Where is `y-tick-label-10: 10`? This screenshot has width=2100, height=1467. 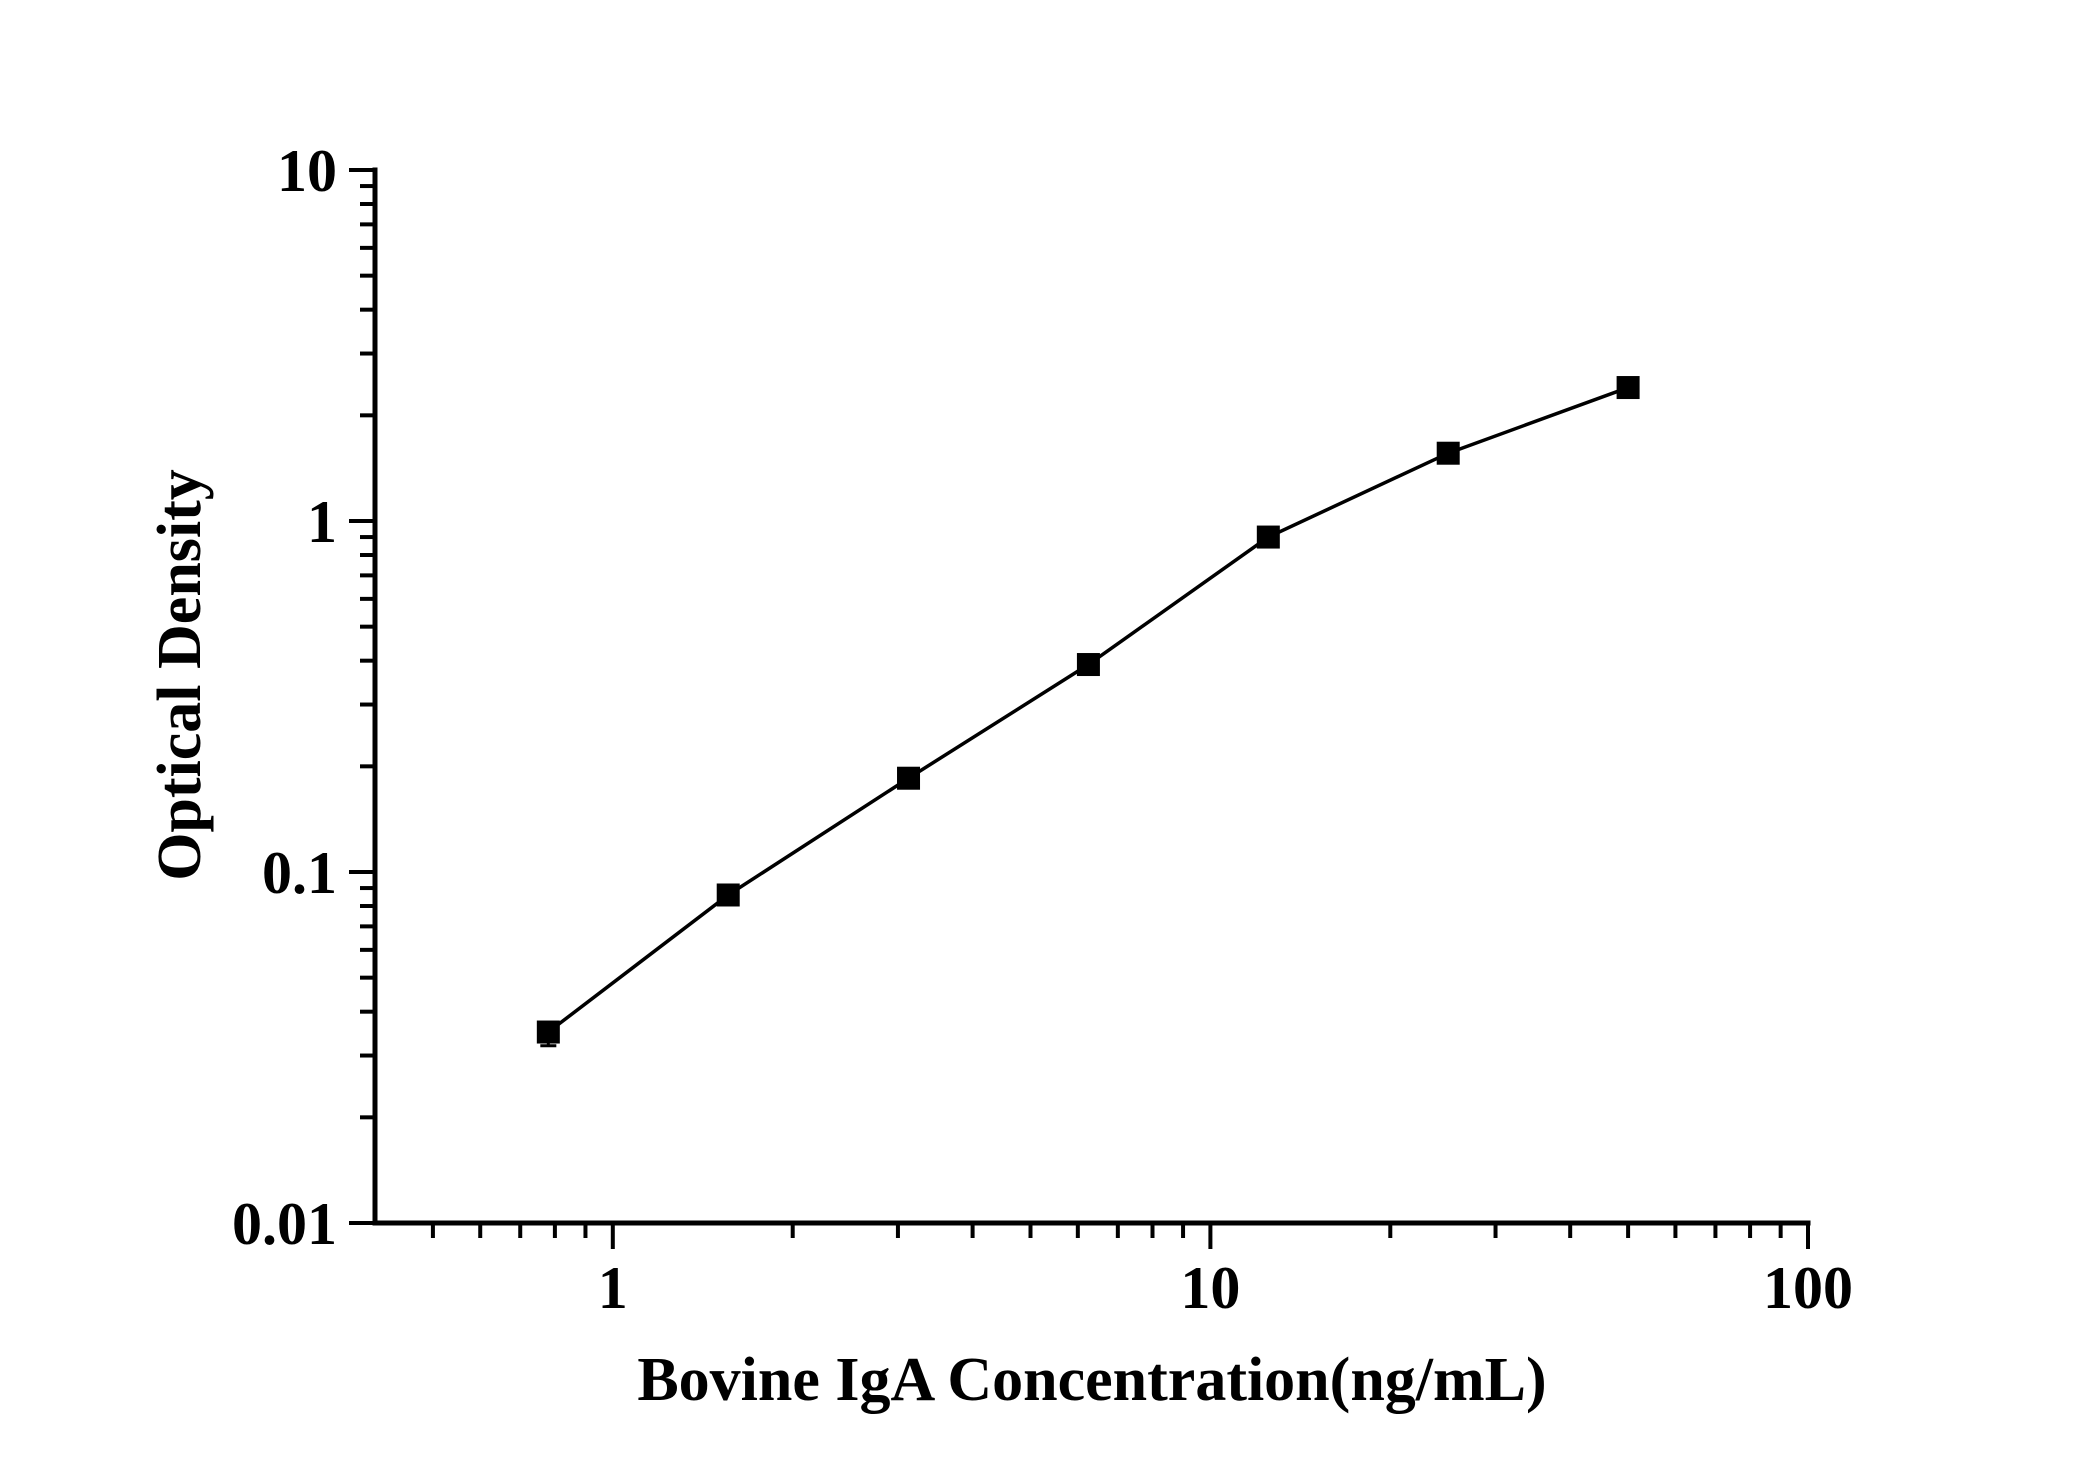 y-tick-label-10: 10 is located at coordinates (307, 171).